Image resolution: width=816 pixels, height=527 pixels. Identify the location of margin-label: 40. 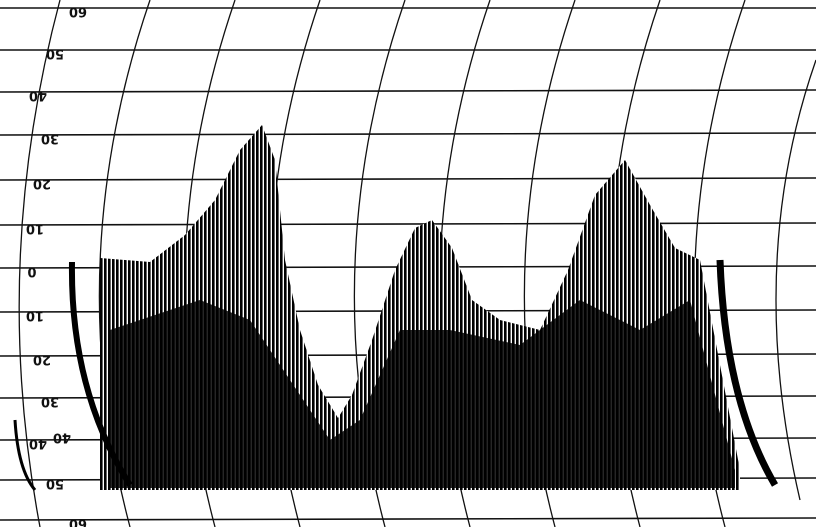
(62, 437).